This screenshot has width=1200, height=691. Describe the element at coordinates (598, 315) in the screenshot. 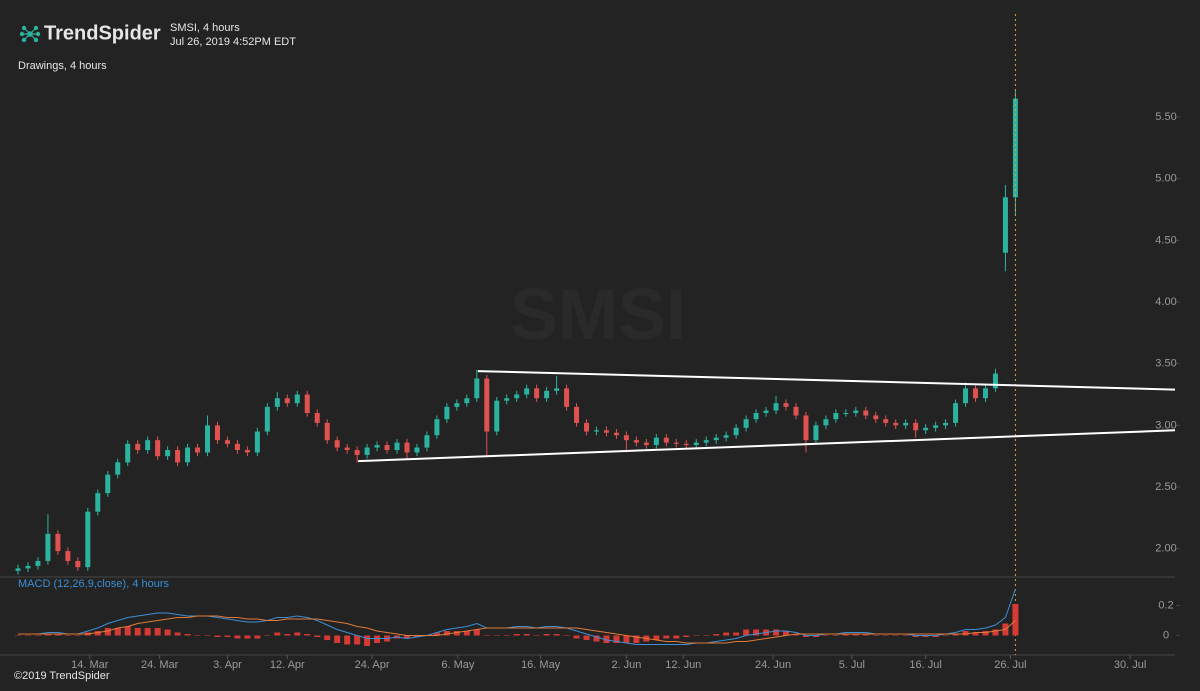

I see `watermark: SMSI` at that location.